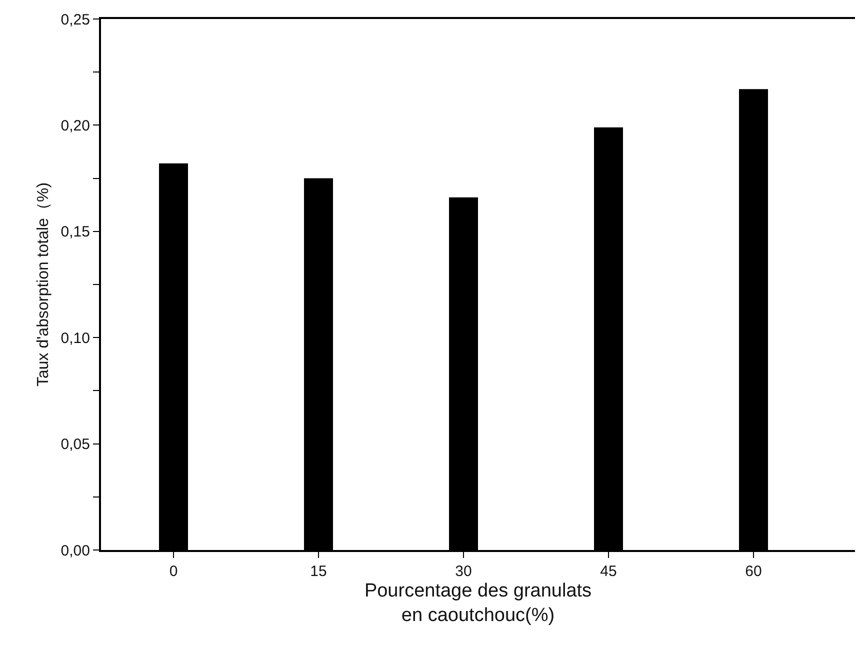  I want to click on y-tick-label: 0,15, so click(75, 232).